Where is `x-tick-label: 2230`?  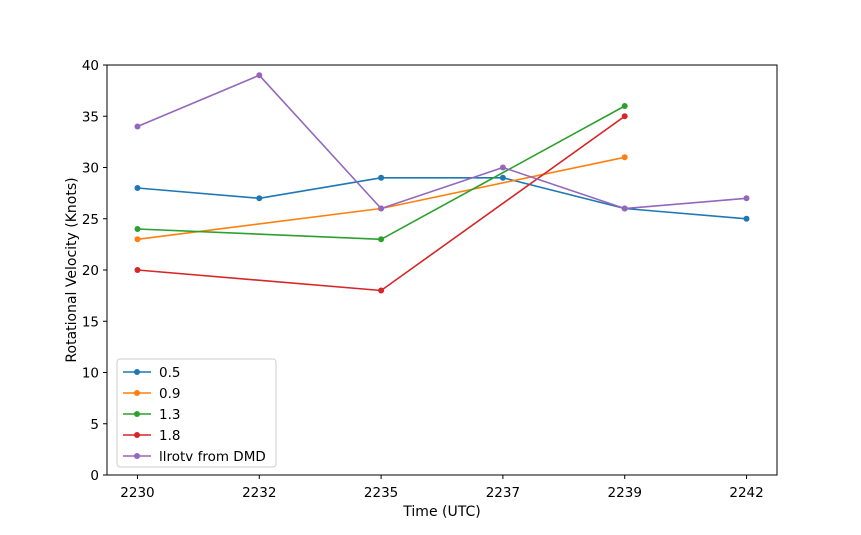 x-tick-label: 2230 is located at coordinates (137, 493).